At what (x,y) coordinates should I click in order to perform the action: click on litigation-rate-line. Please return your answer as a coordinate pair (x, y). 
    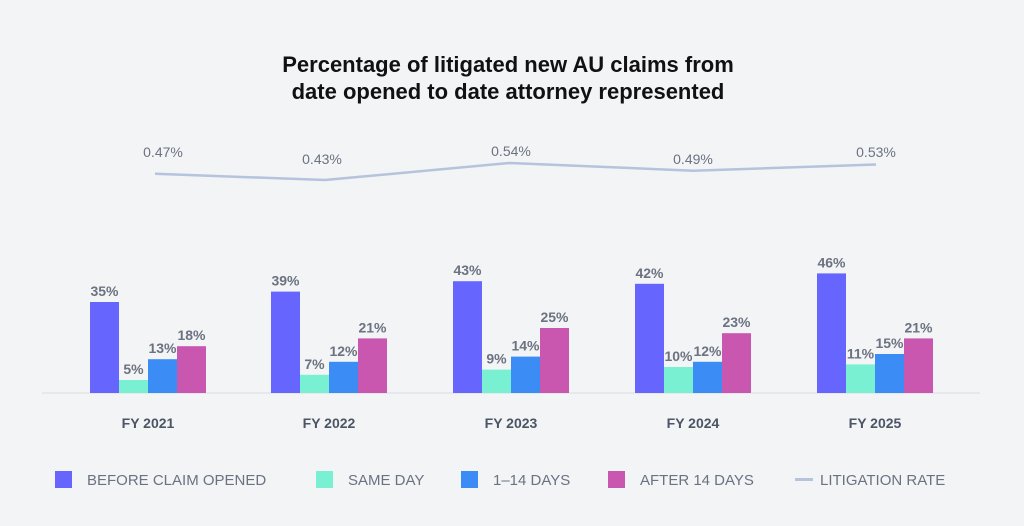
    Looking at the image, I should click on (515, 171).